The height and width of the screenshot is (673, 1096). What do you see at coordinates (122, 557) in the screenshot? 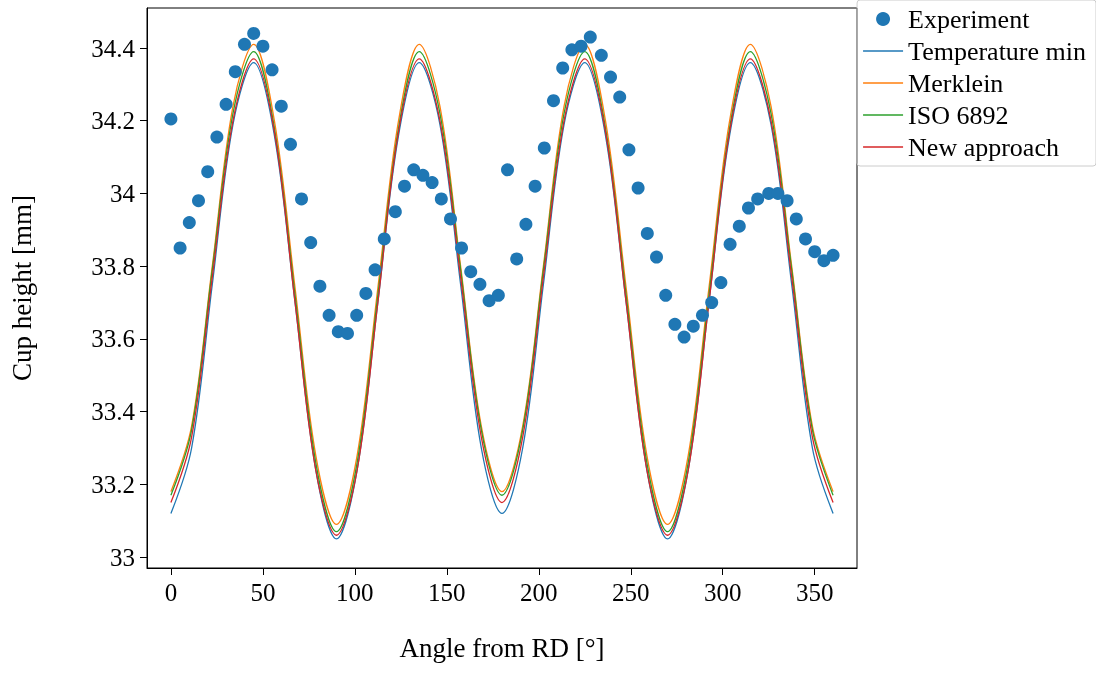
I see `y-tick-label: 33` at bounding box center [122, 557].